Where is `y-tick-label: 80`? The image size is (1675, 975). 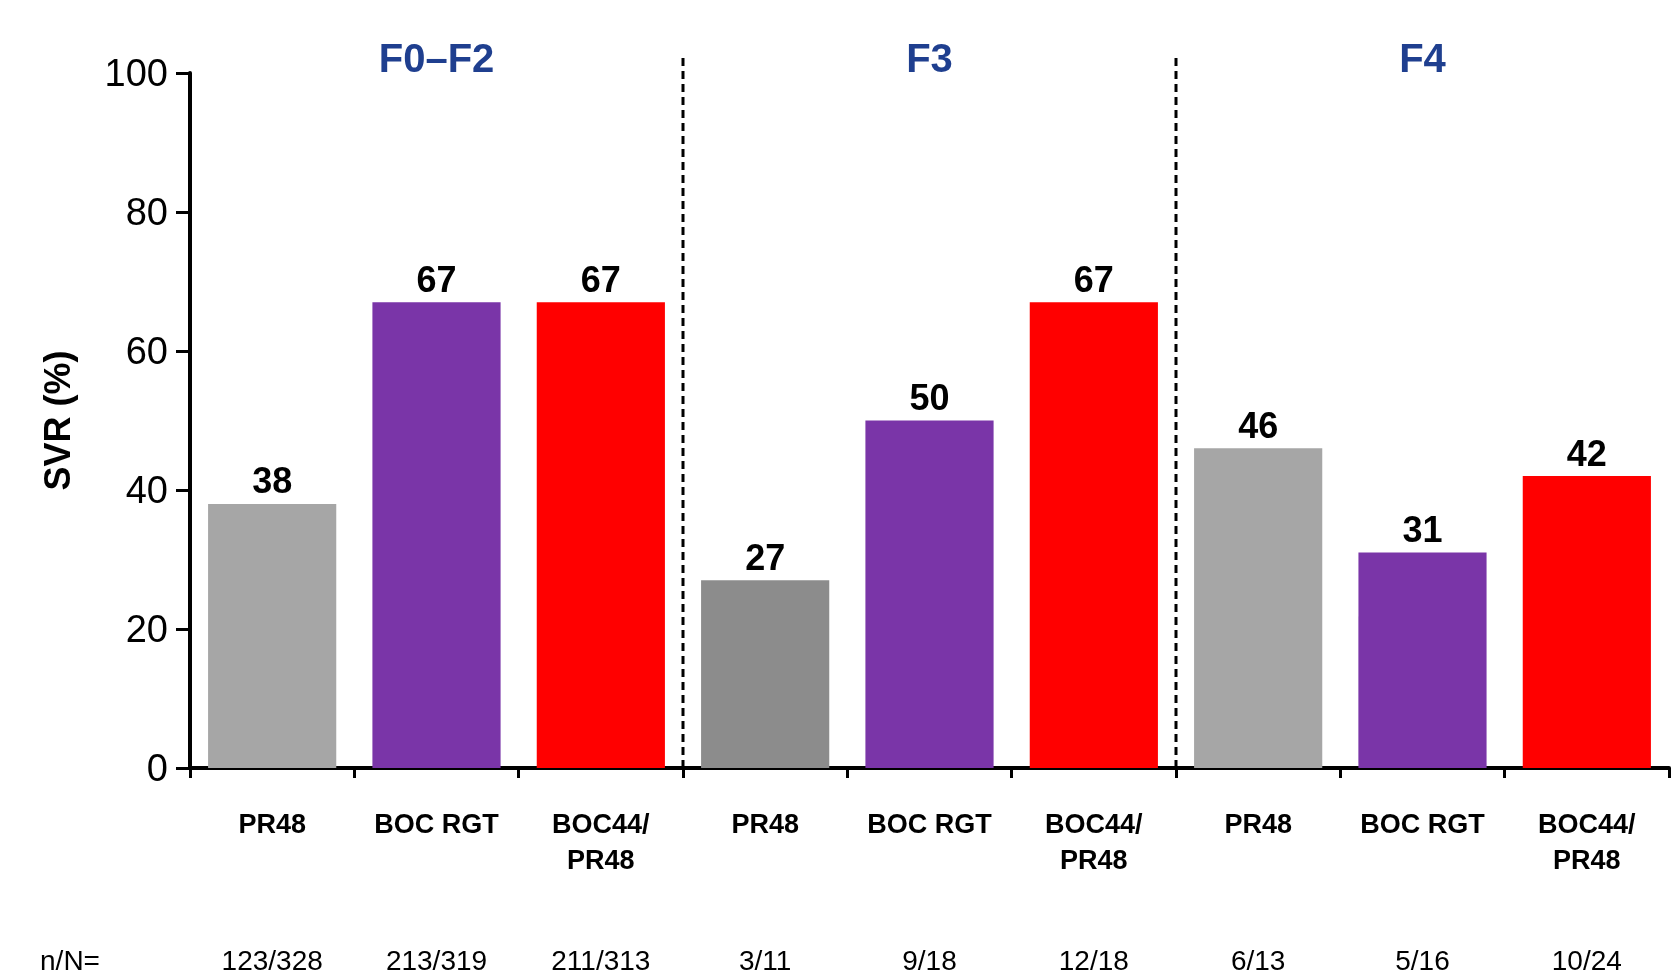
y-tick-label: 80 is located at coordinates (146, 212).